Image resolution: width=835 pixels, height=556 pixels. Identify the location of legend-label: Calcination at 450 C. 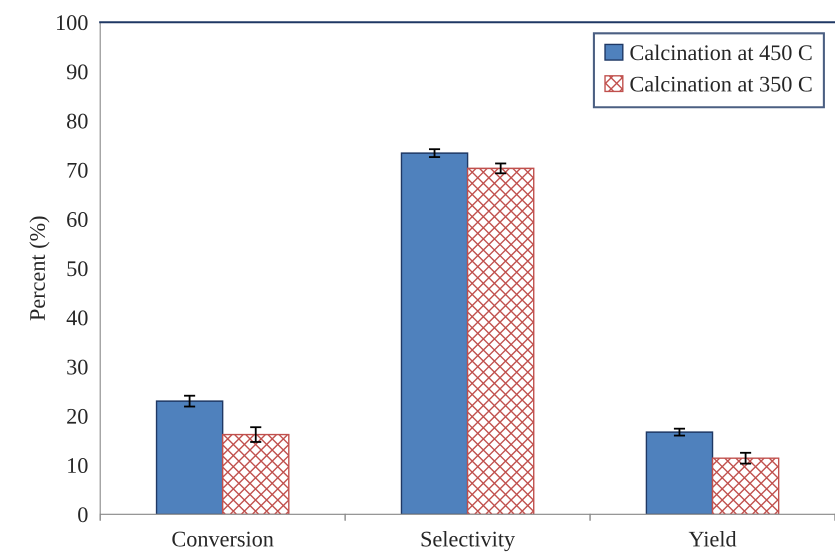
(721, 52).